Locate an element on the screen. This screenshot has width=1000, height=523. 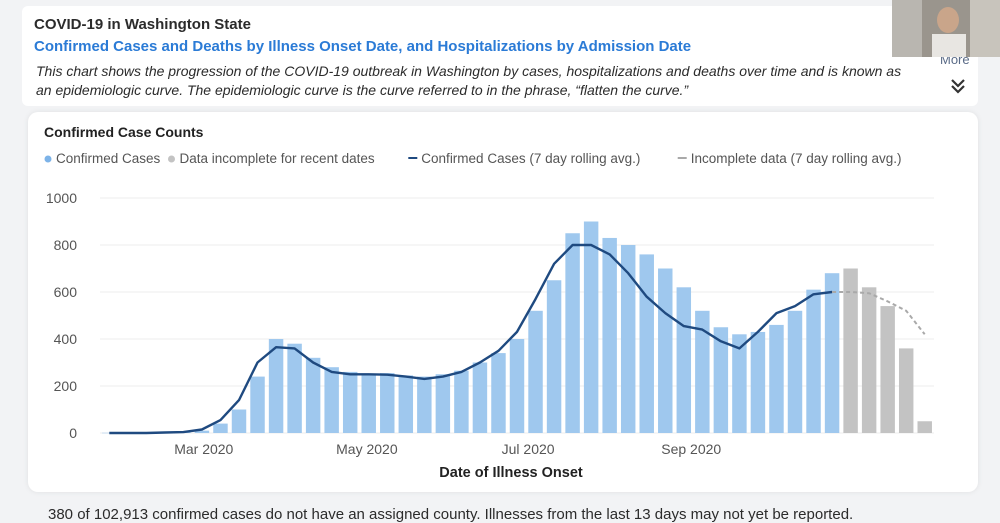
y-tick-label: 400 is located at coordinates (66, 339).